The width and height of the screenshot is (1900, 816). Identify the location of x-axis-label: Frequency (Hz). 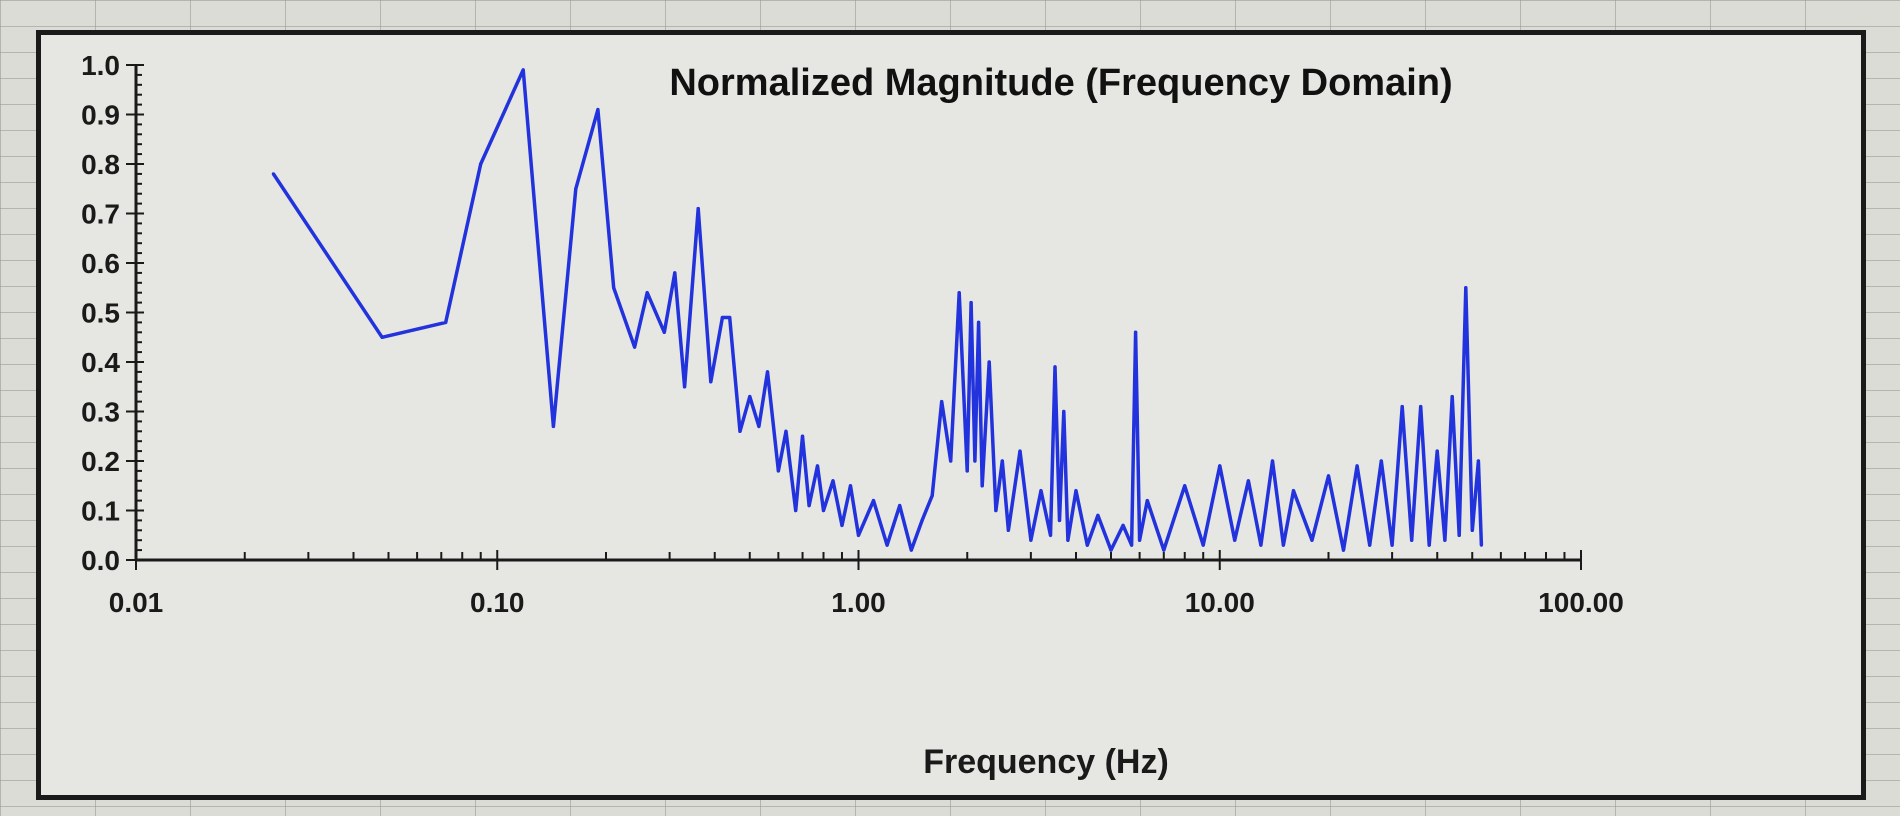
(1046, 762).